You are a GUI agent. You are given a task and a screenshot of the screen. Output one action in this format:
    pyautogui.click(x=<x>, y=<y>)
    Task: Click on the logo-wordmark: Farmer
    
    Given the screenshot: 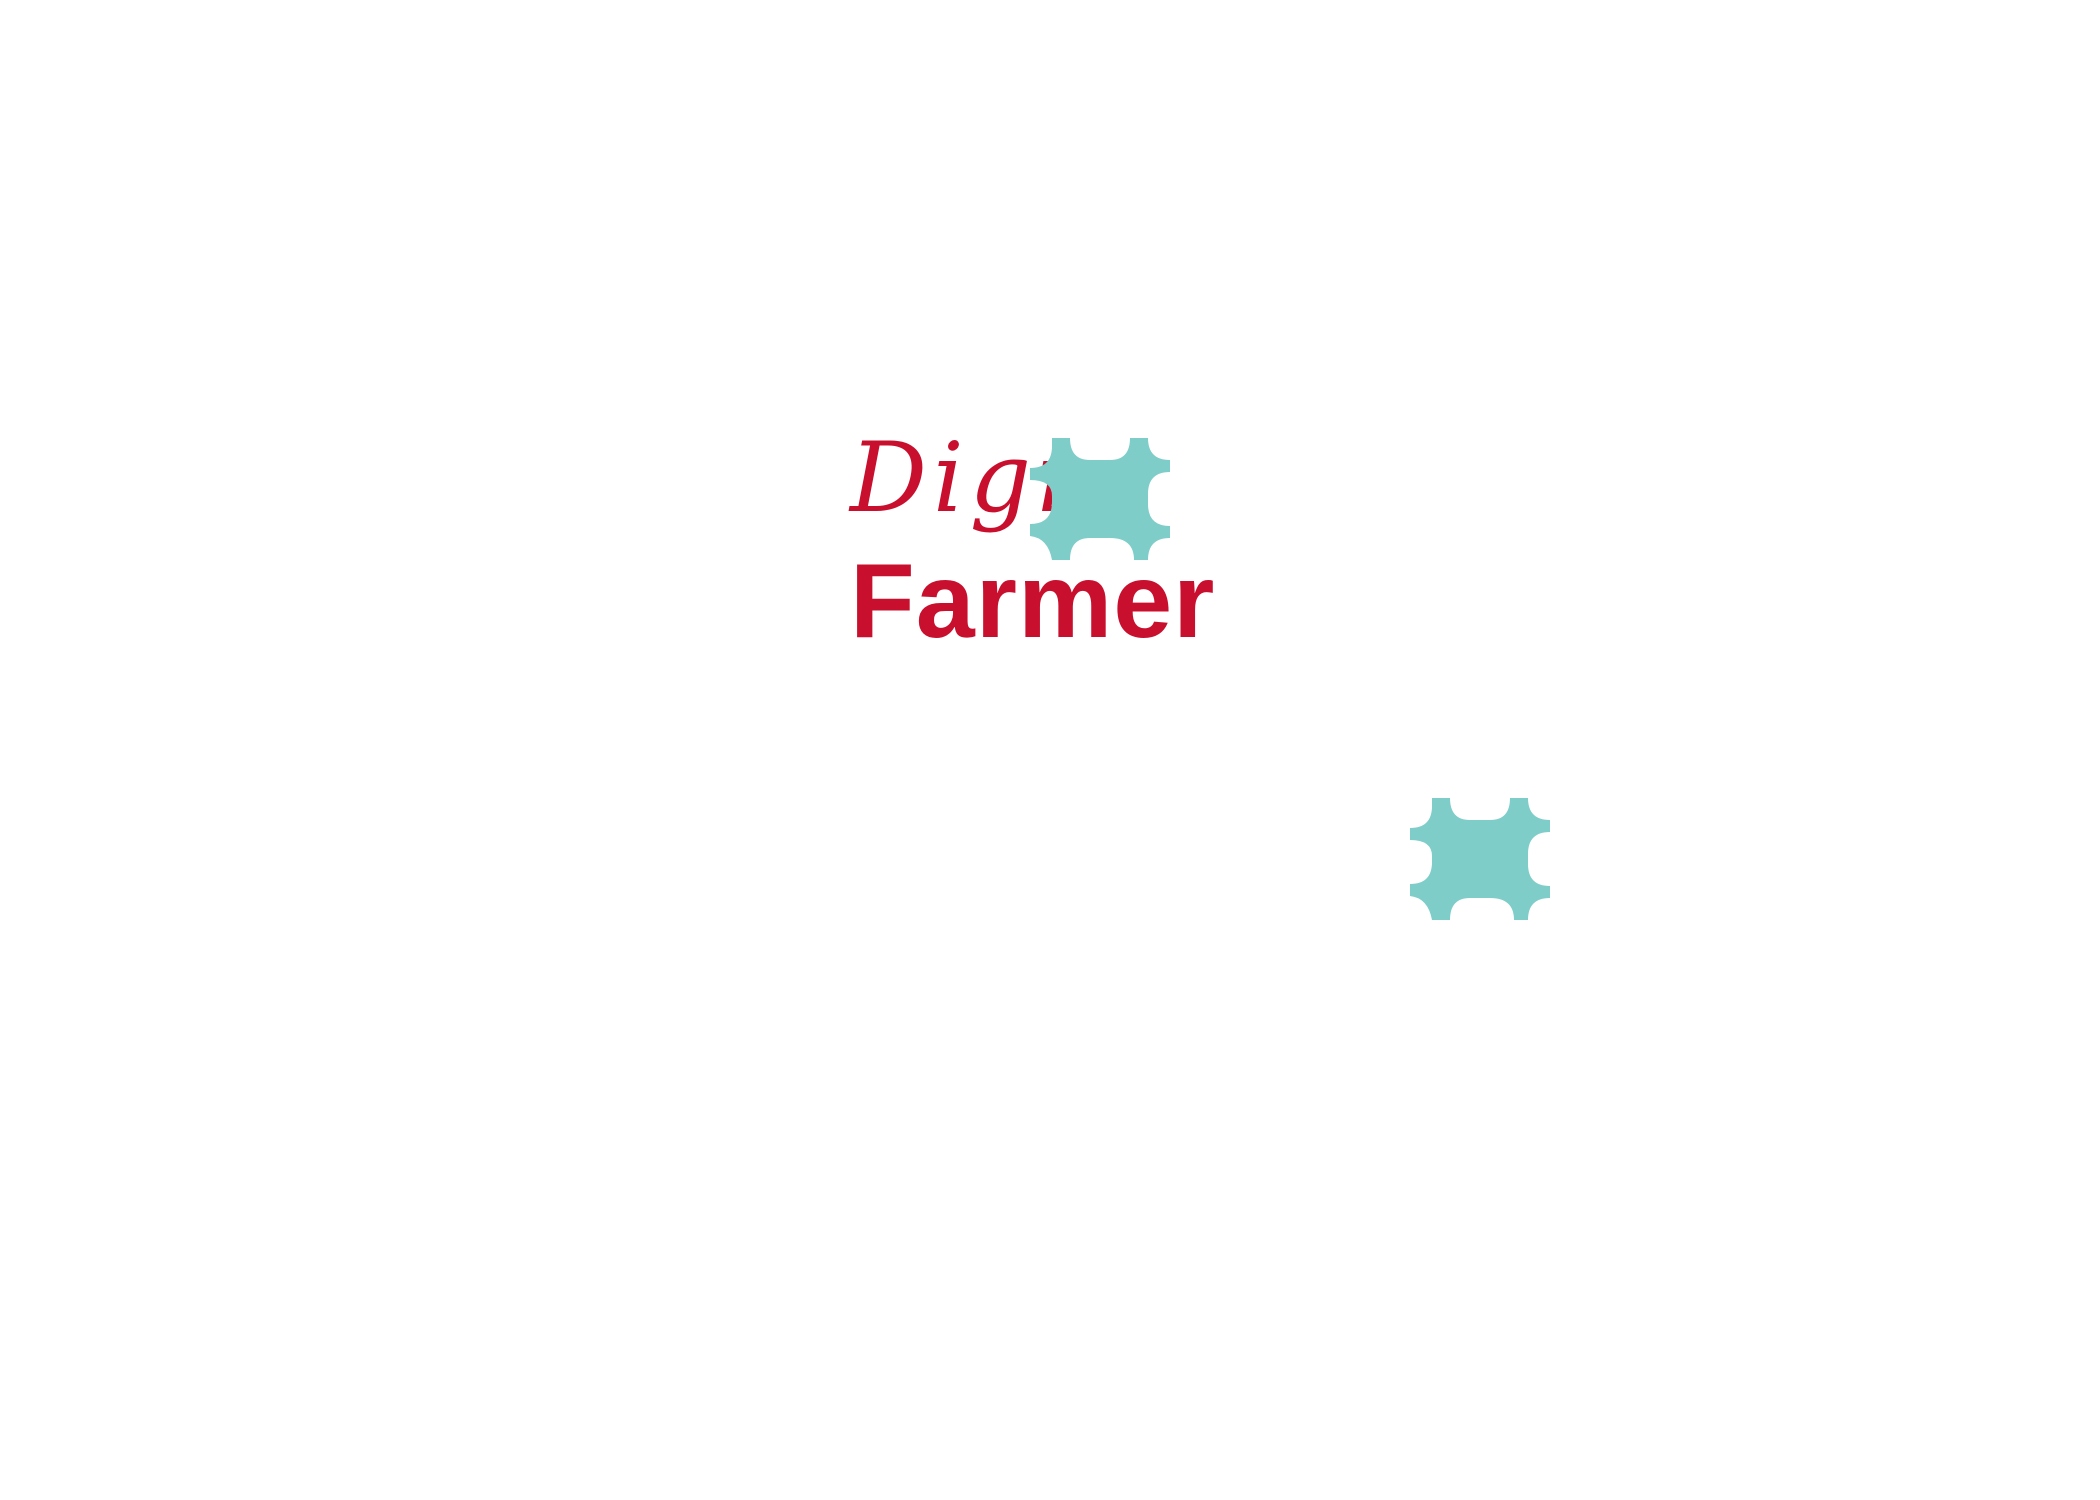 What is the action you would take?
    pyautogui.click(x=1033, y=601)
    